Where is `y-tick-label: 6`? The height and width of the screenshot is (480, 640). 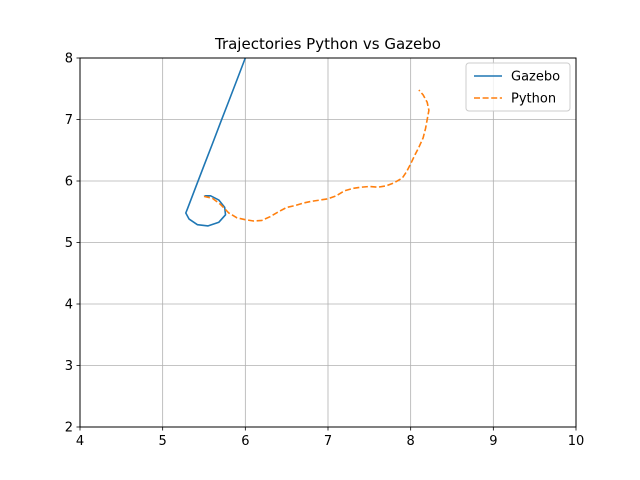
y-tick-label: 6 is located at coordinates (69, 182).